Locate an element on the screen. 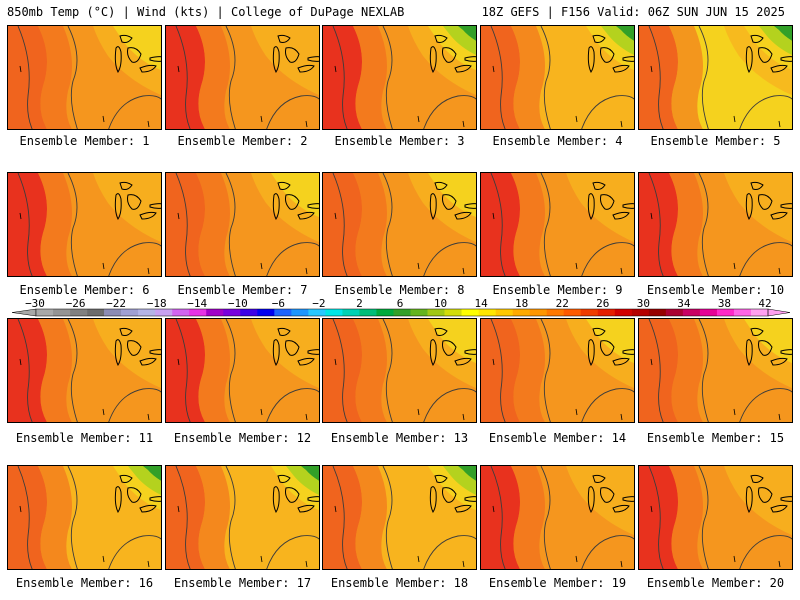  ensemble-member-label: Ensemble Member: 13 is located at coordinates (399, 438).